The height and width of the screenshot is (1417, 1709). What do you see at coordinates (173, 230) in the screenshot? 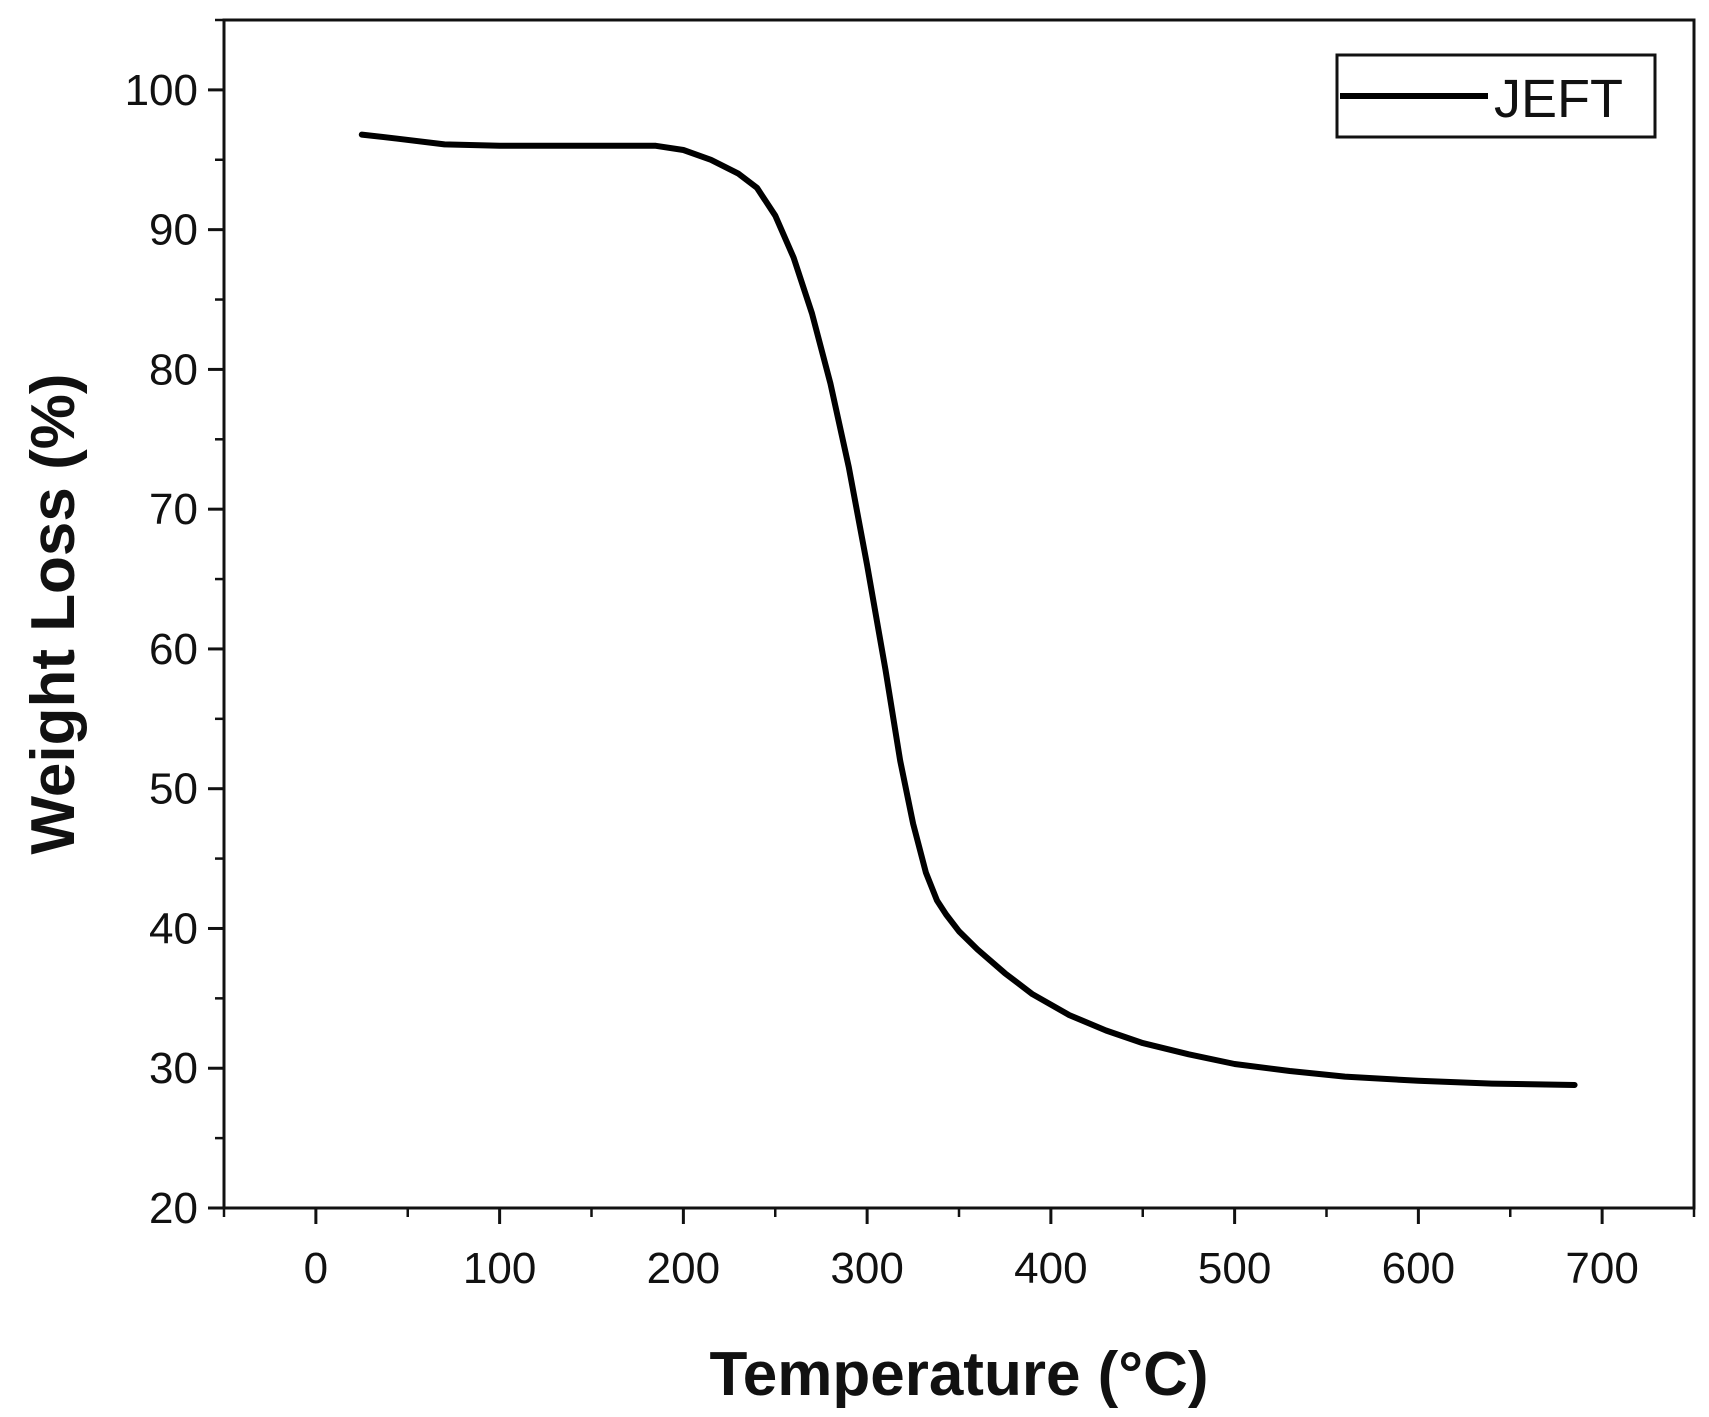
I see `y-tick-label: 90` at bounding box center [173, 230].